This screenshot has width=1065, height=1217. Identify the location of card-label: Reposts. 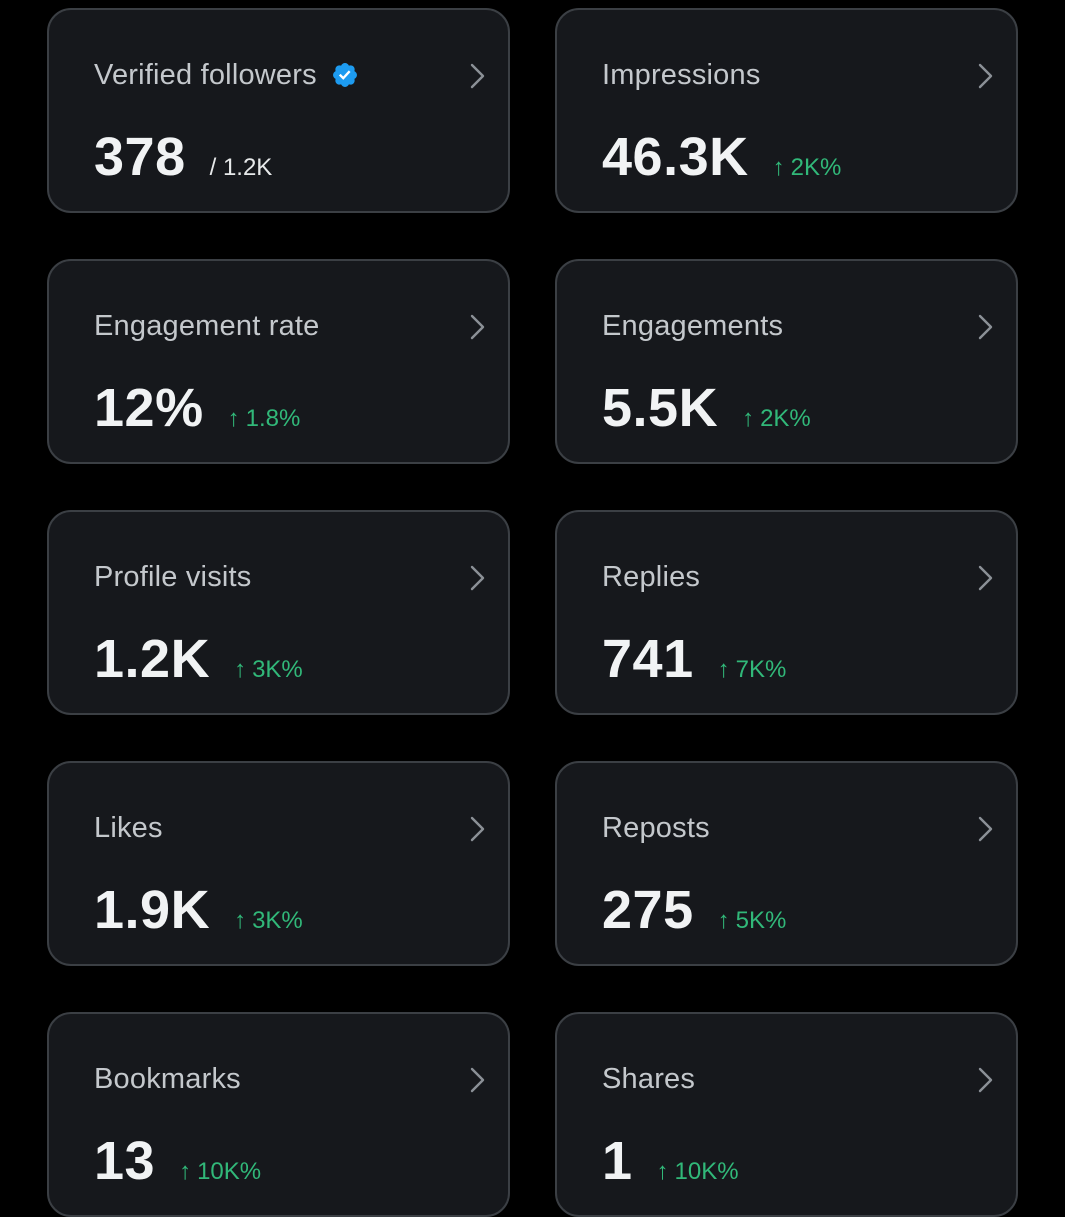
(656, 828).